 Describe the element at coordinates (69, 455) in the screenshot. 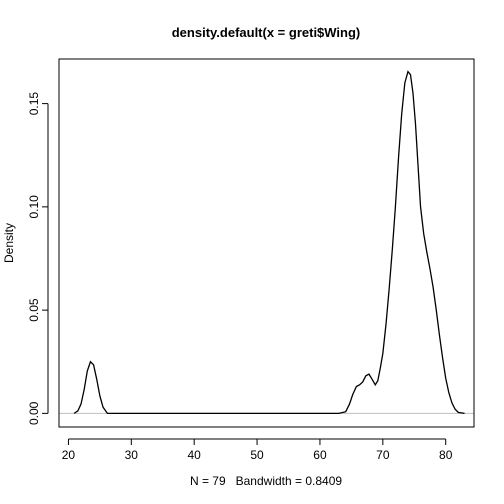

I see `x-tick-label: 20` at that location.